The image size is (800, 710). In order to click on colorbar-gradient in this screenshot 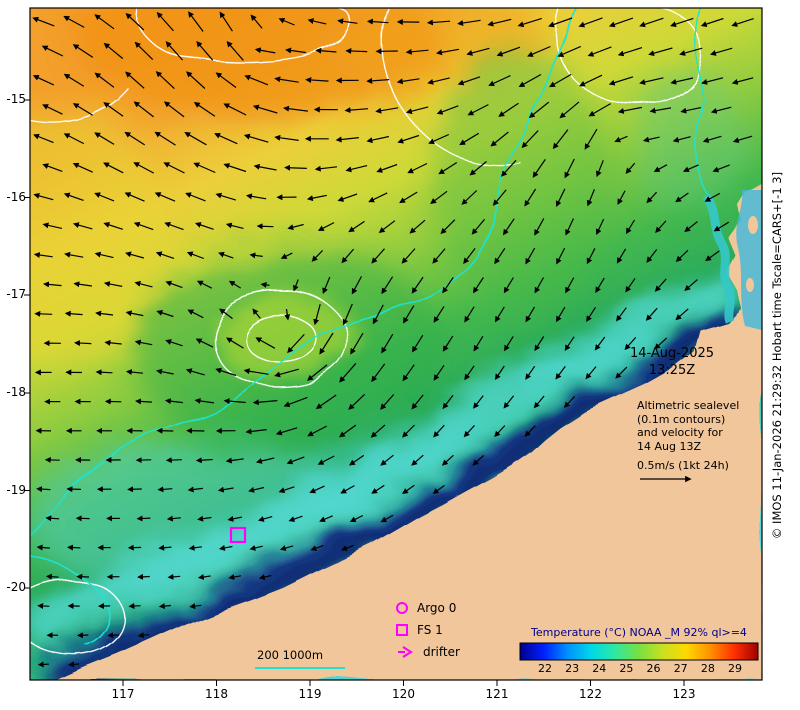, I will do `click(639, 651)`.